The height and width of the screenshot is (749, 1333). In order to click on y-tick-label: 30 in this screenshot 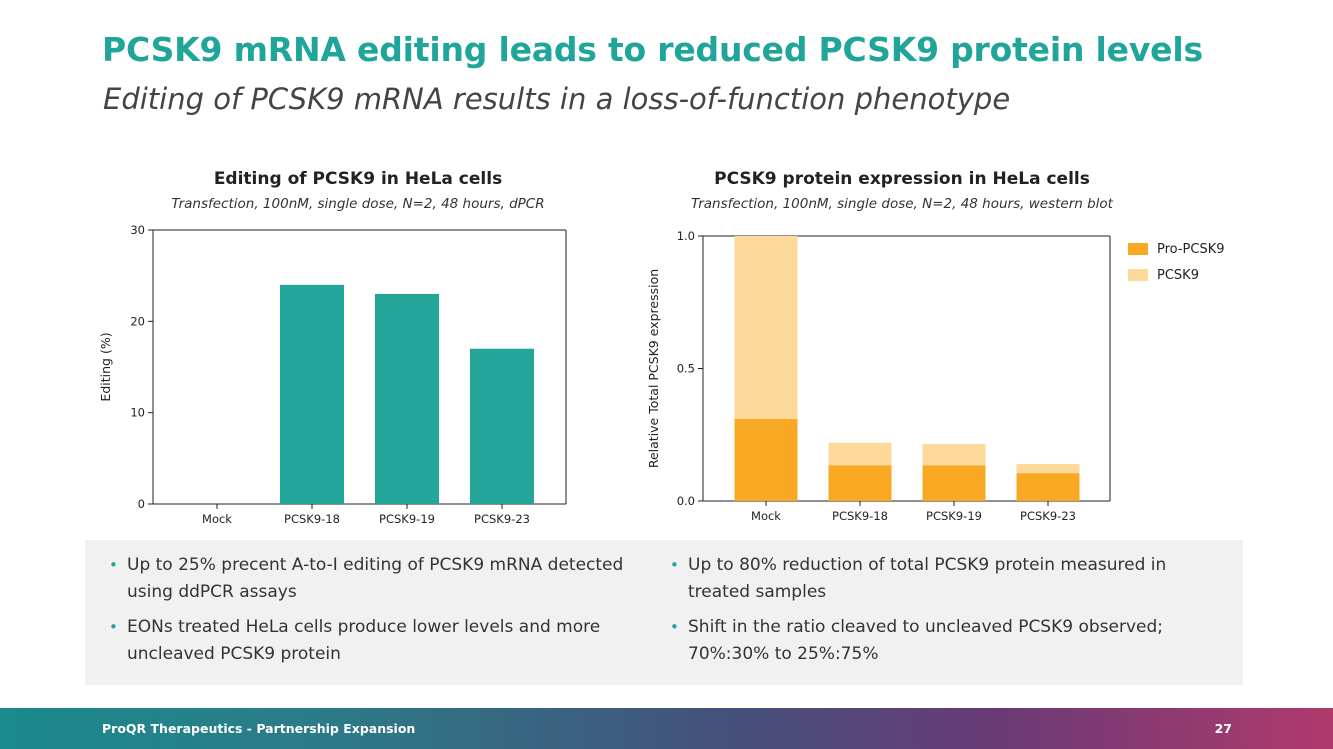, I will do `click(137, 230)`.